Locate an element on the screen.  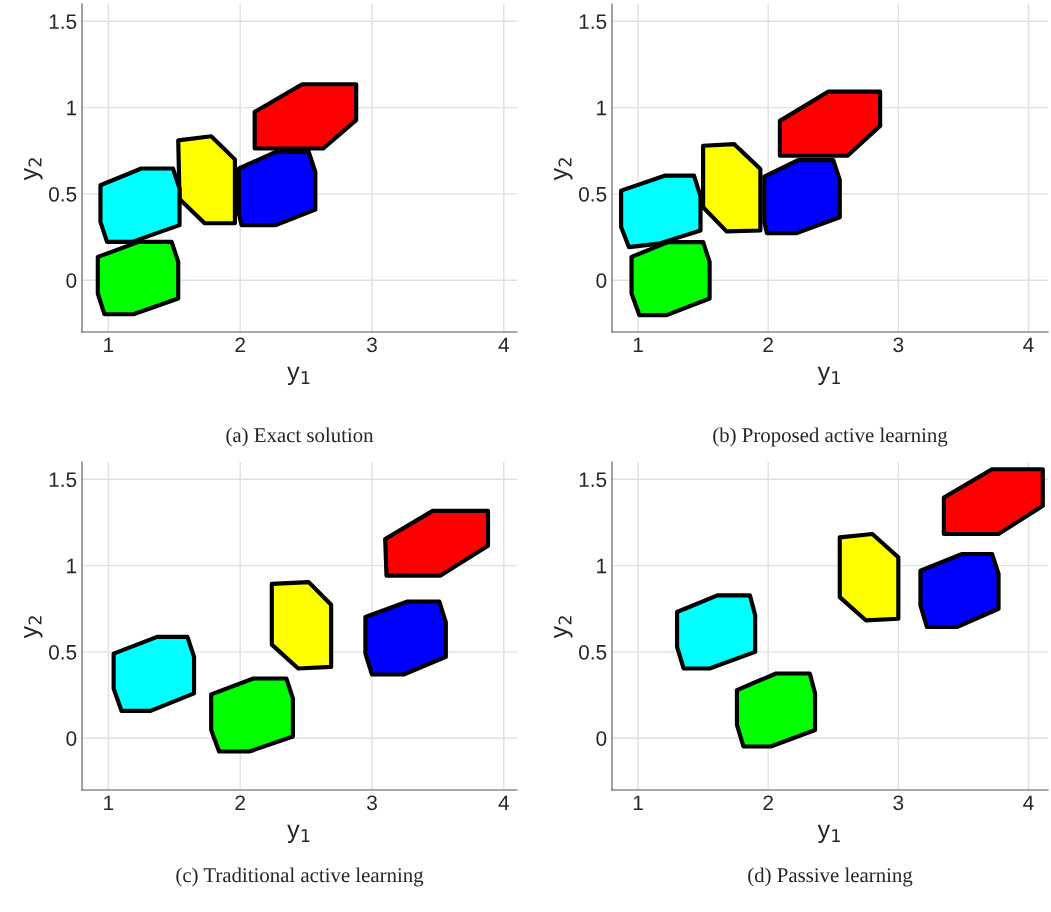
text: (c) Traditional active learning is located at coordinates (300, 877).